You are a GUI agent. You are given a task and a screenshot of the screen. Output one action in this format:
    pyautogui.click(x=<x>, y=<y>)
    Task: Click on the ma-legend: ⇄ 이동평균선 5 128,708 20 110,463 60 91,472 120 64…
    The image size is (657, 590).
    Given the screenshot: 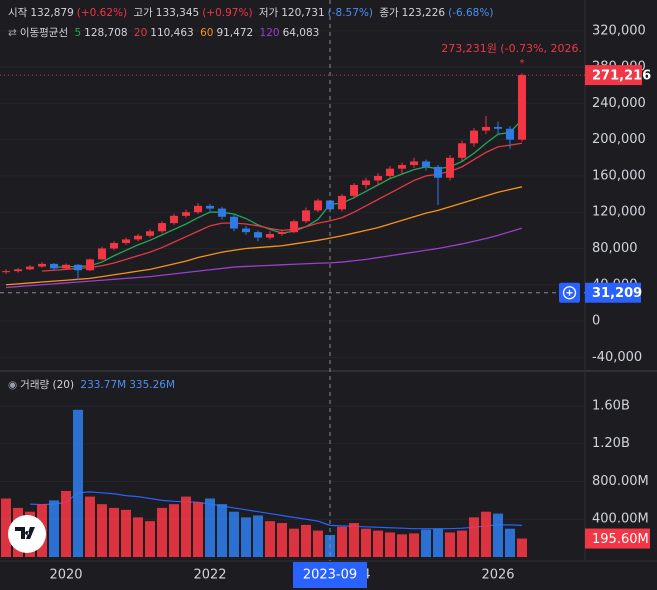 What is the action you would take?
    pyautogui.click(x=165, y=32)
    